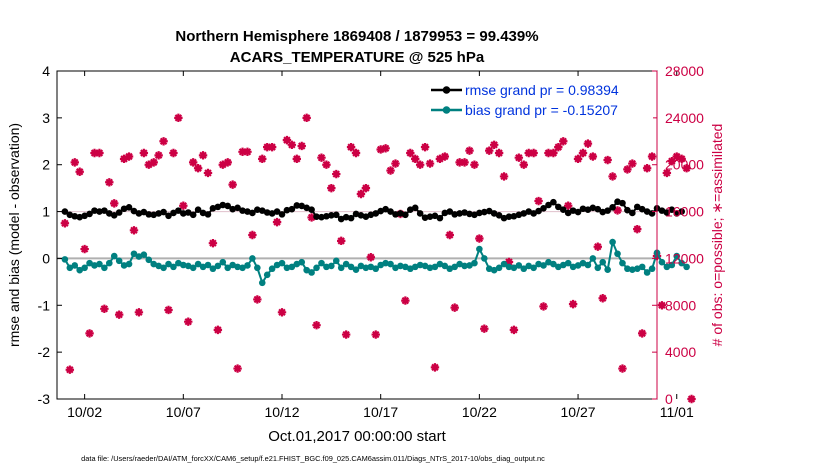 This screenshot has width=830, height=470. I want to click on y-left-tick-label: -2, so click(44, 352).